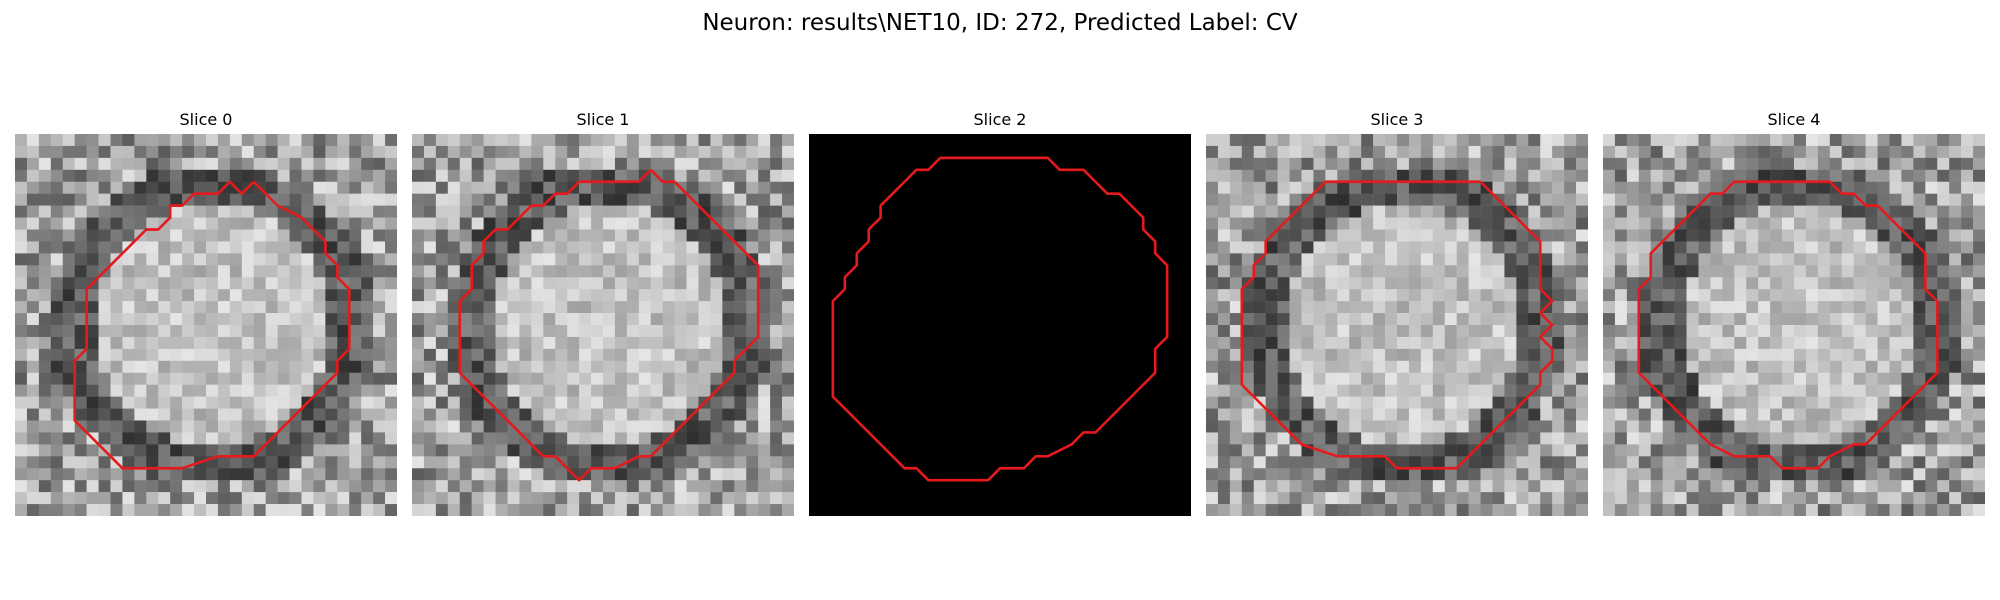 The height and width of the screenshot is (600, 2000). I want to click on slice-panel-0: Slice 0, so click(206, 313).